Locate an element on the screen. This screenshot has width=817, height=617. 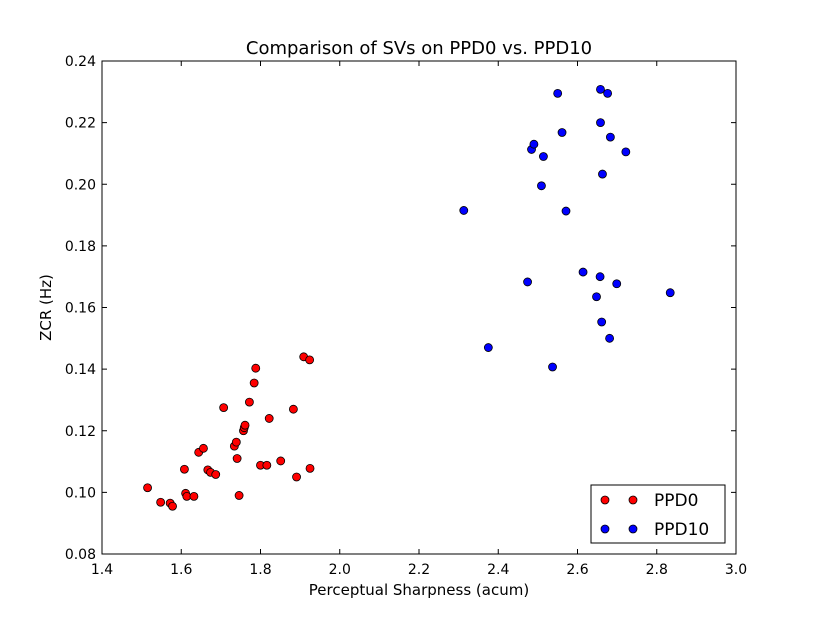
y-tick-label: 0.20 is located at coordinates (80, 185).